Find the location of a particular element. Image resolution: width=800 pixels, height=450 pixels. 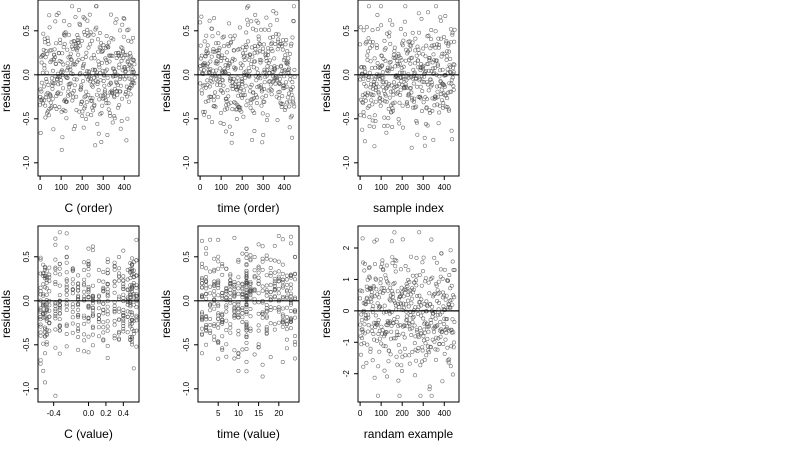

x-tick-label: 0 is located at coordinates (360, 413).